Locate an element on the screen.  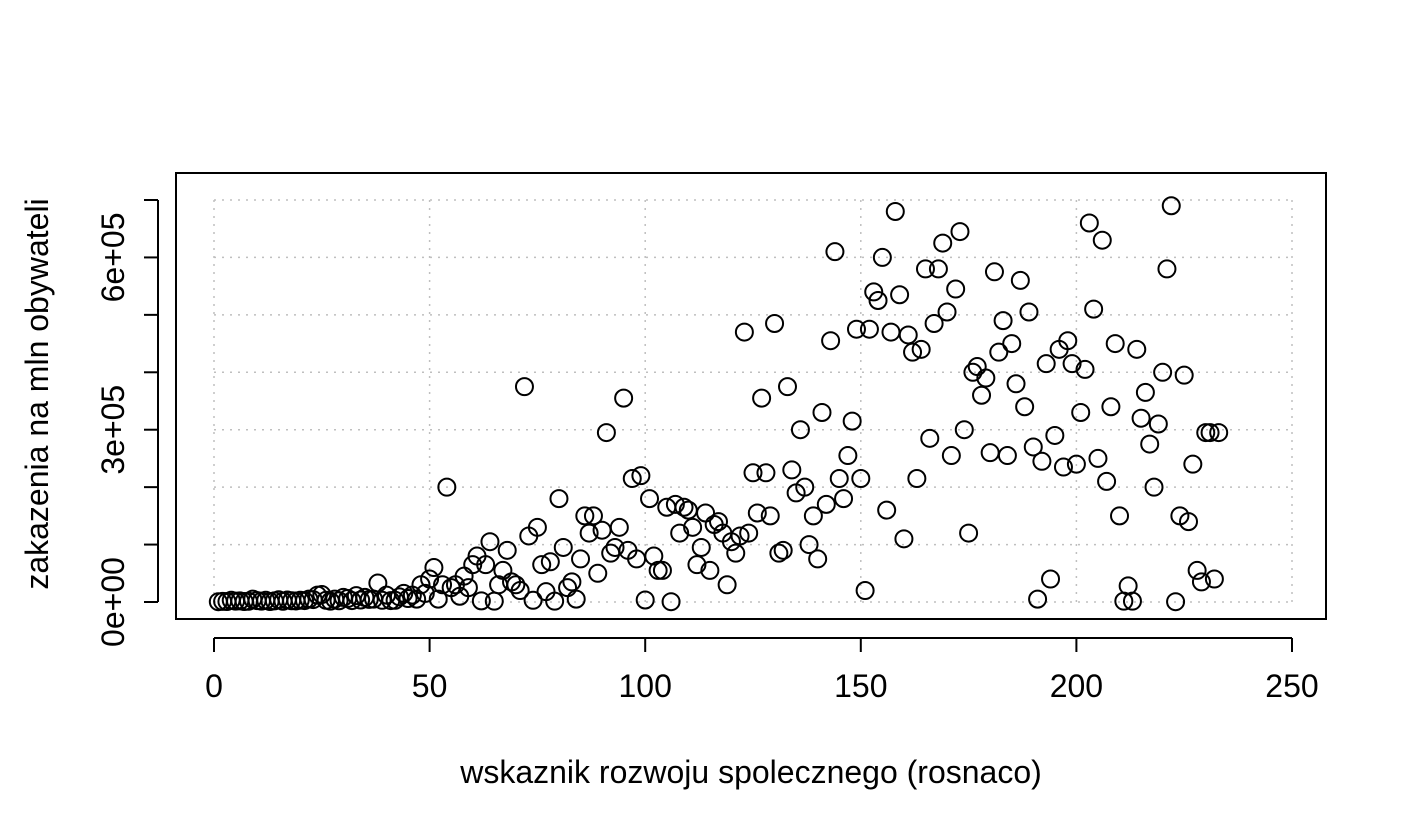
x-tick-label: 250 is located at coordinates (1291, 686).